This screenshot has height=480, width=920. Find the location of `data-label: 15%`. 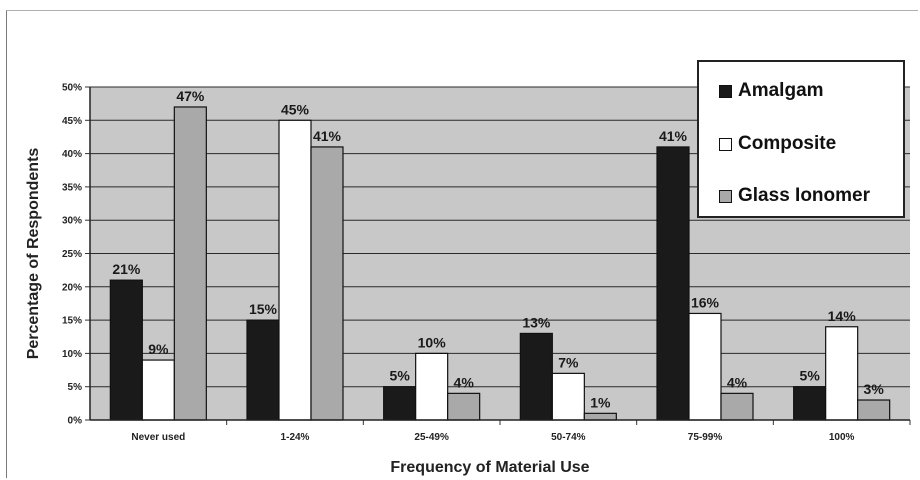

data-label: 15% is located at coordinates (263, 309).